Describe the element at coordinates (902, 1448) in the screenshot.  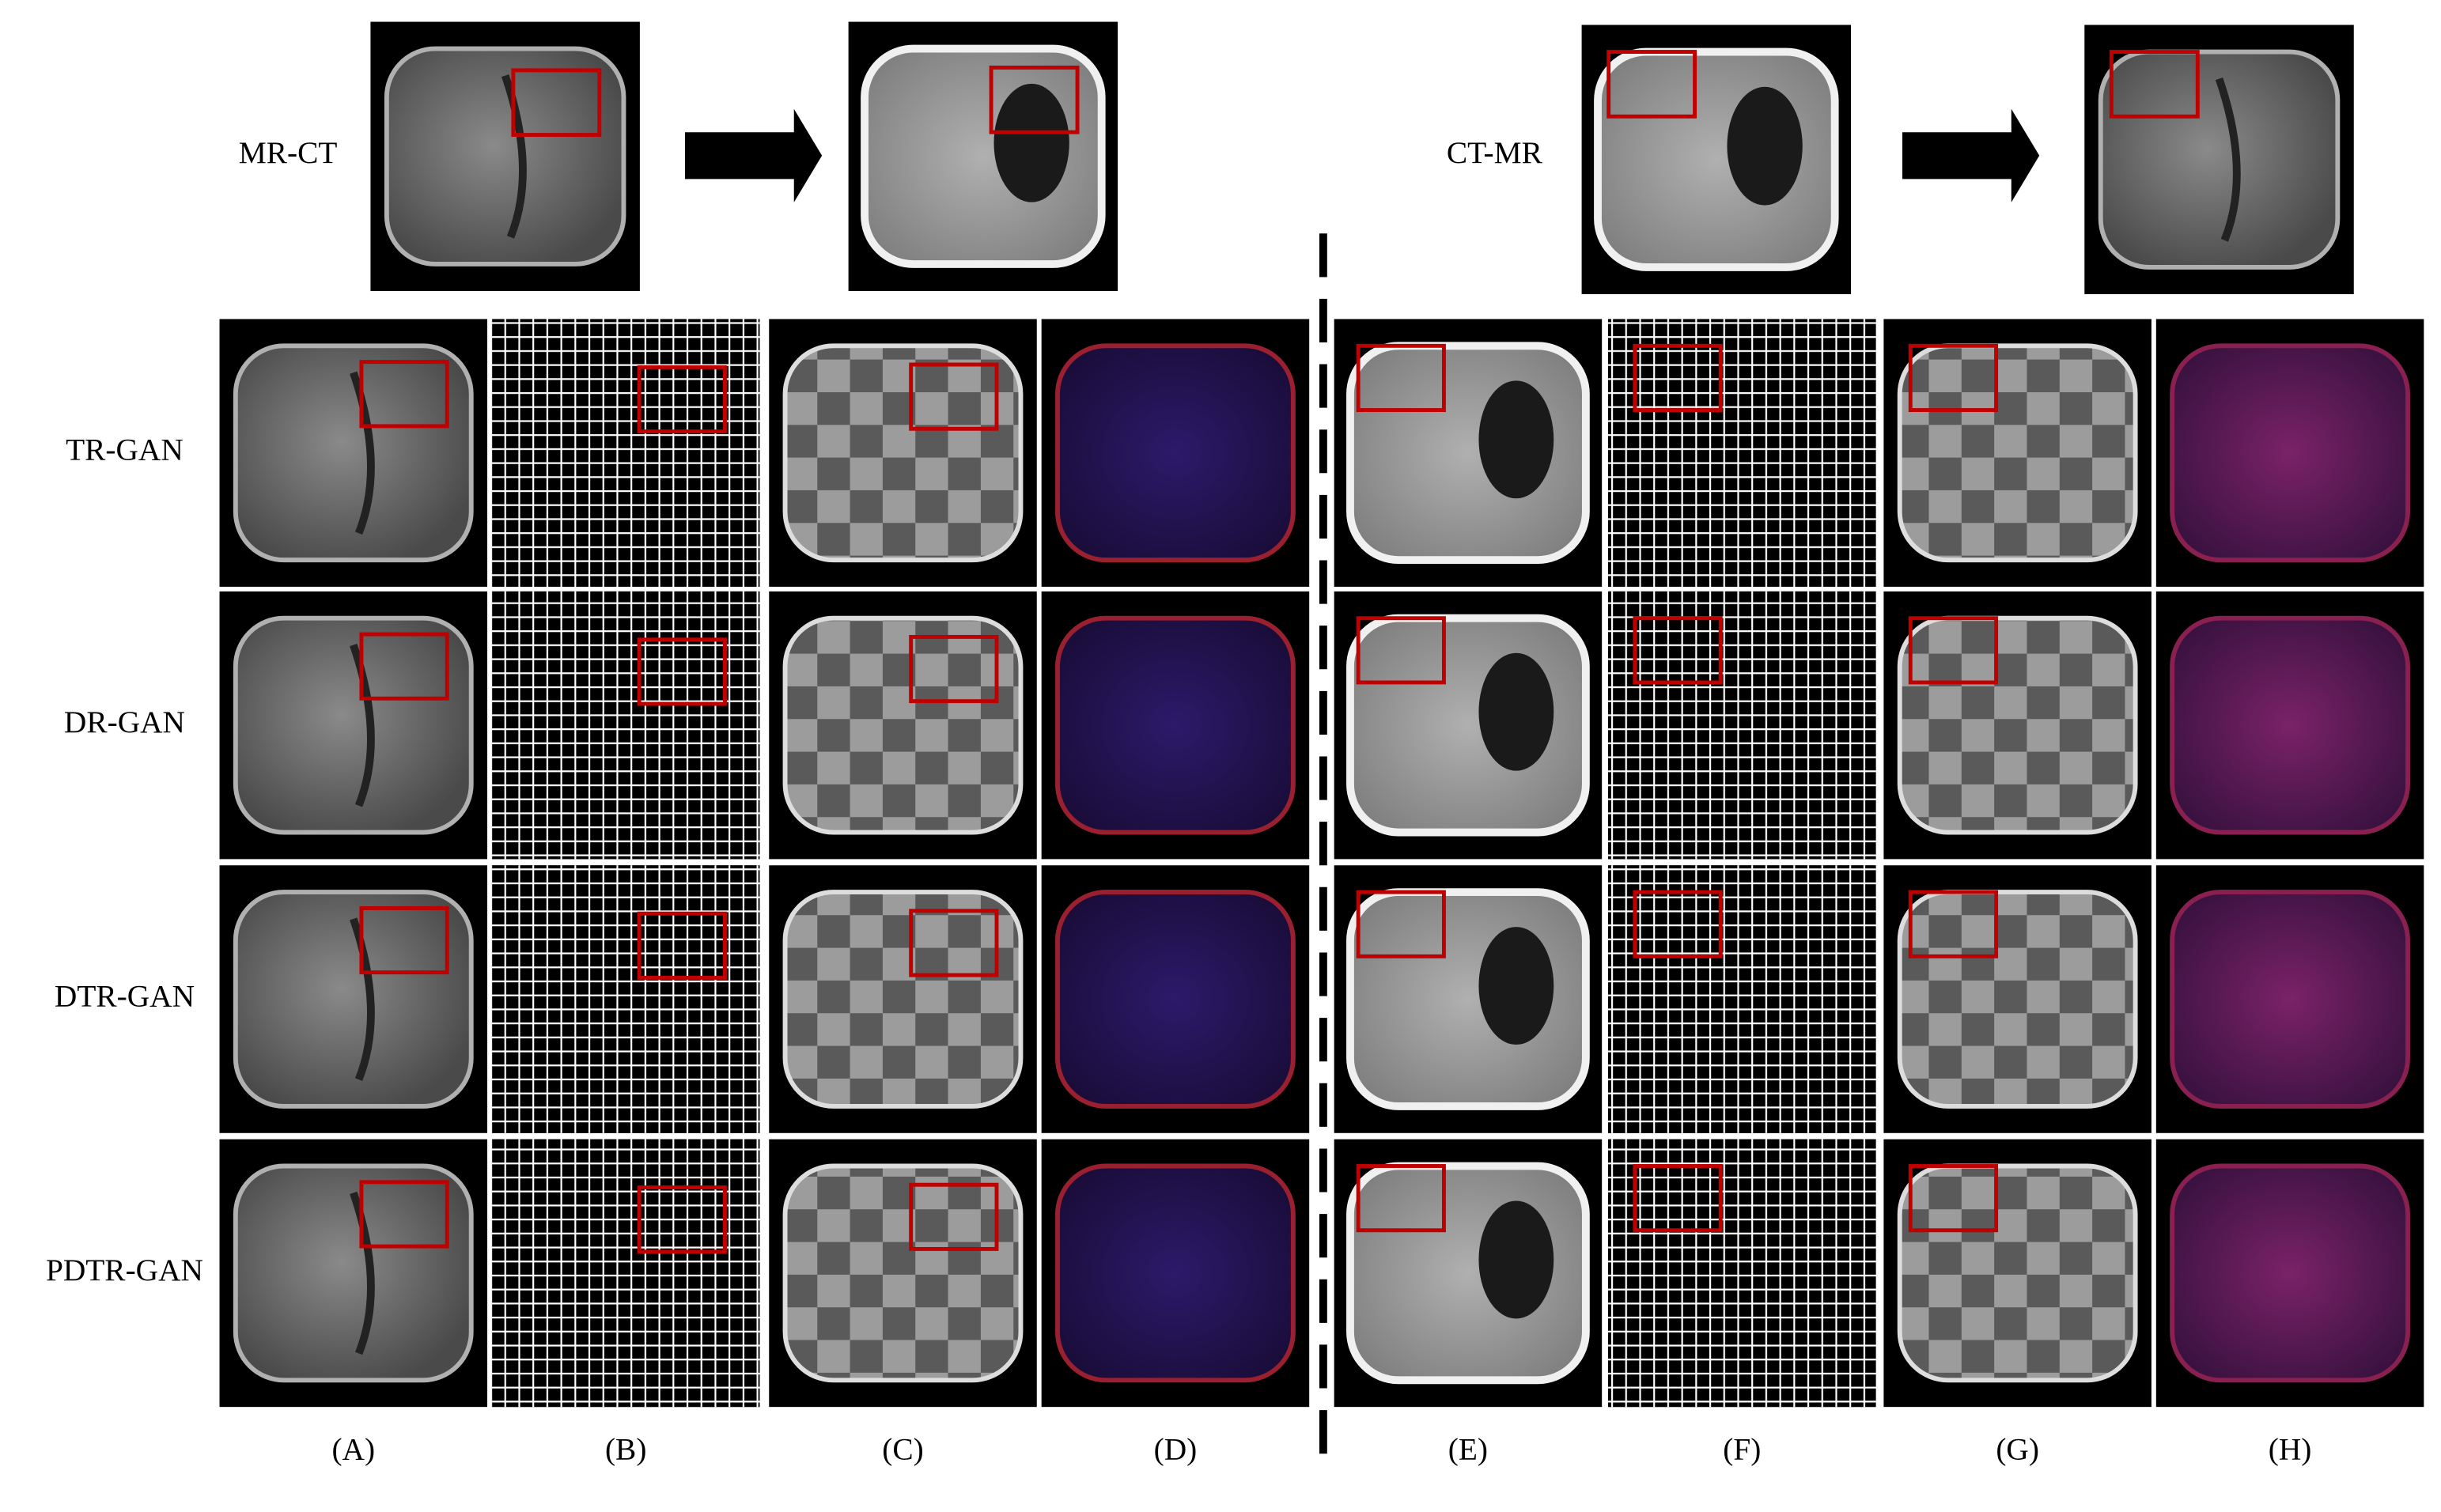
I see `column-label: (C)` at that location.